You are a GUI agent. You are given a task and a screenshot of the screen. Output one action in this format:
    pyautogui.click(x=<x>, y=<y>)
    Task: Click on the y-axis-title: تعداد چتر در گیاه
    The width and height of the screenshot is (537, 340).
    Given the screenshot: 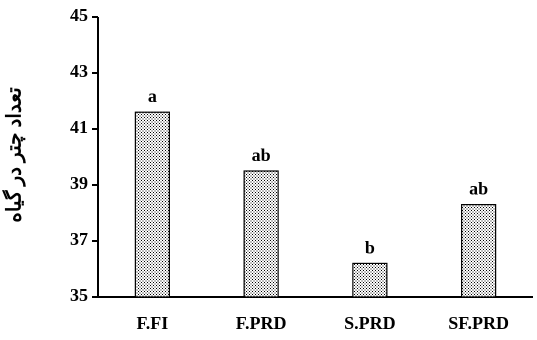 What is the action you would take?
    pyautogui.click(x=14, y=155)
    